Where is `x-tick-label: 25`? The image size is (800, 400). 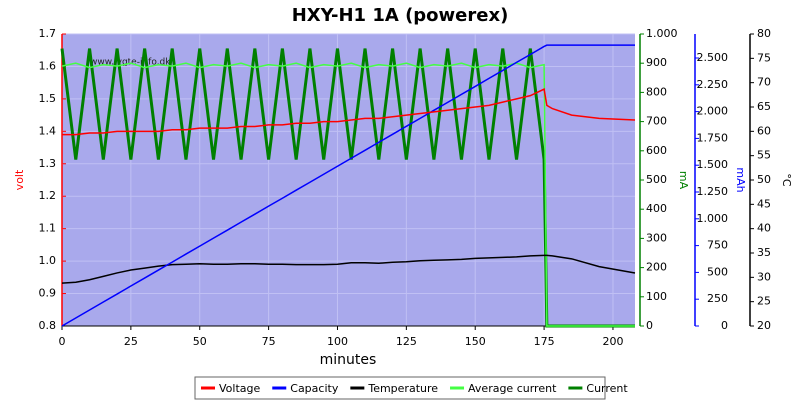 x-tick-label: 25 is located at coordinates (131, 341).